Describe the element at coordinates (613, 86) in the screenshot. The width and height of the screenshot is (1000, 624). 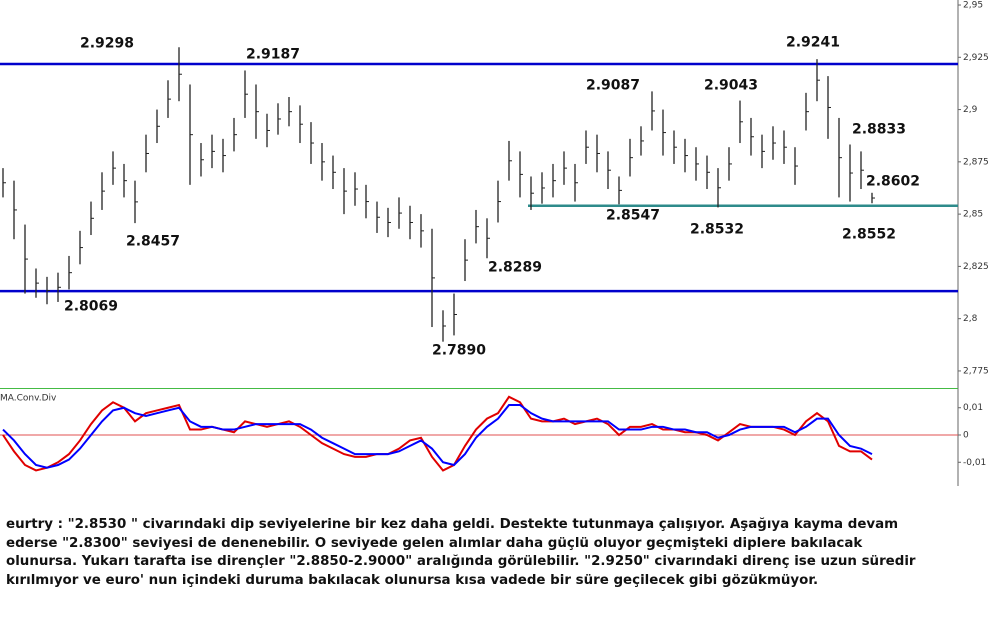
I see `price-annotation: 2.9087` at that location.